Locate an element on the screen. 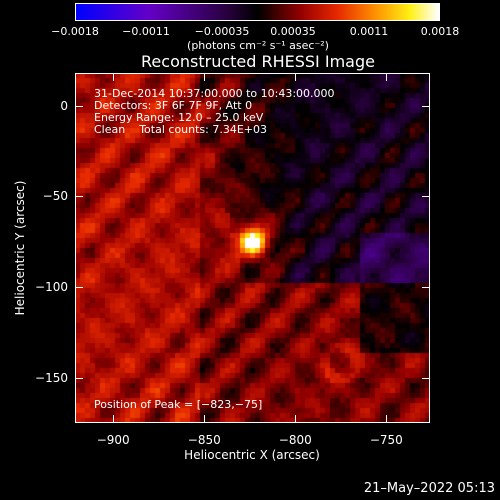 Image resolution: width=500 pixels, height=500 pixels. colorbar-tick-label: 0.00035 is located at coordinates (293, 31).